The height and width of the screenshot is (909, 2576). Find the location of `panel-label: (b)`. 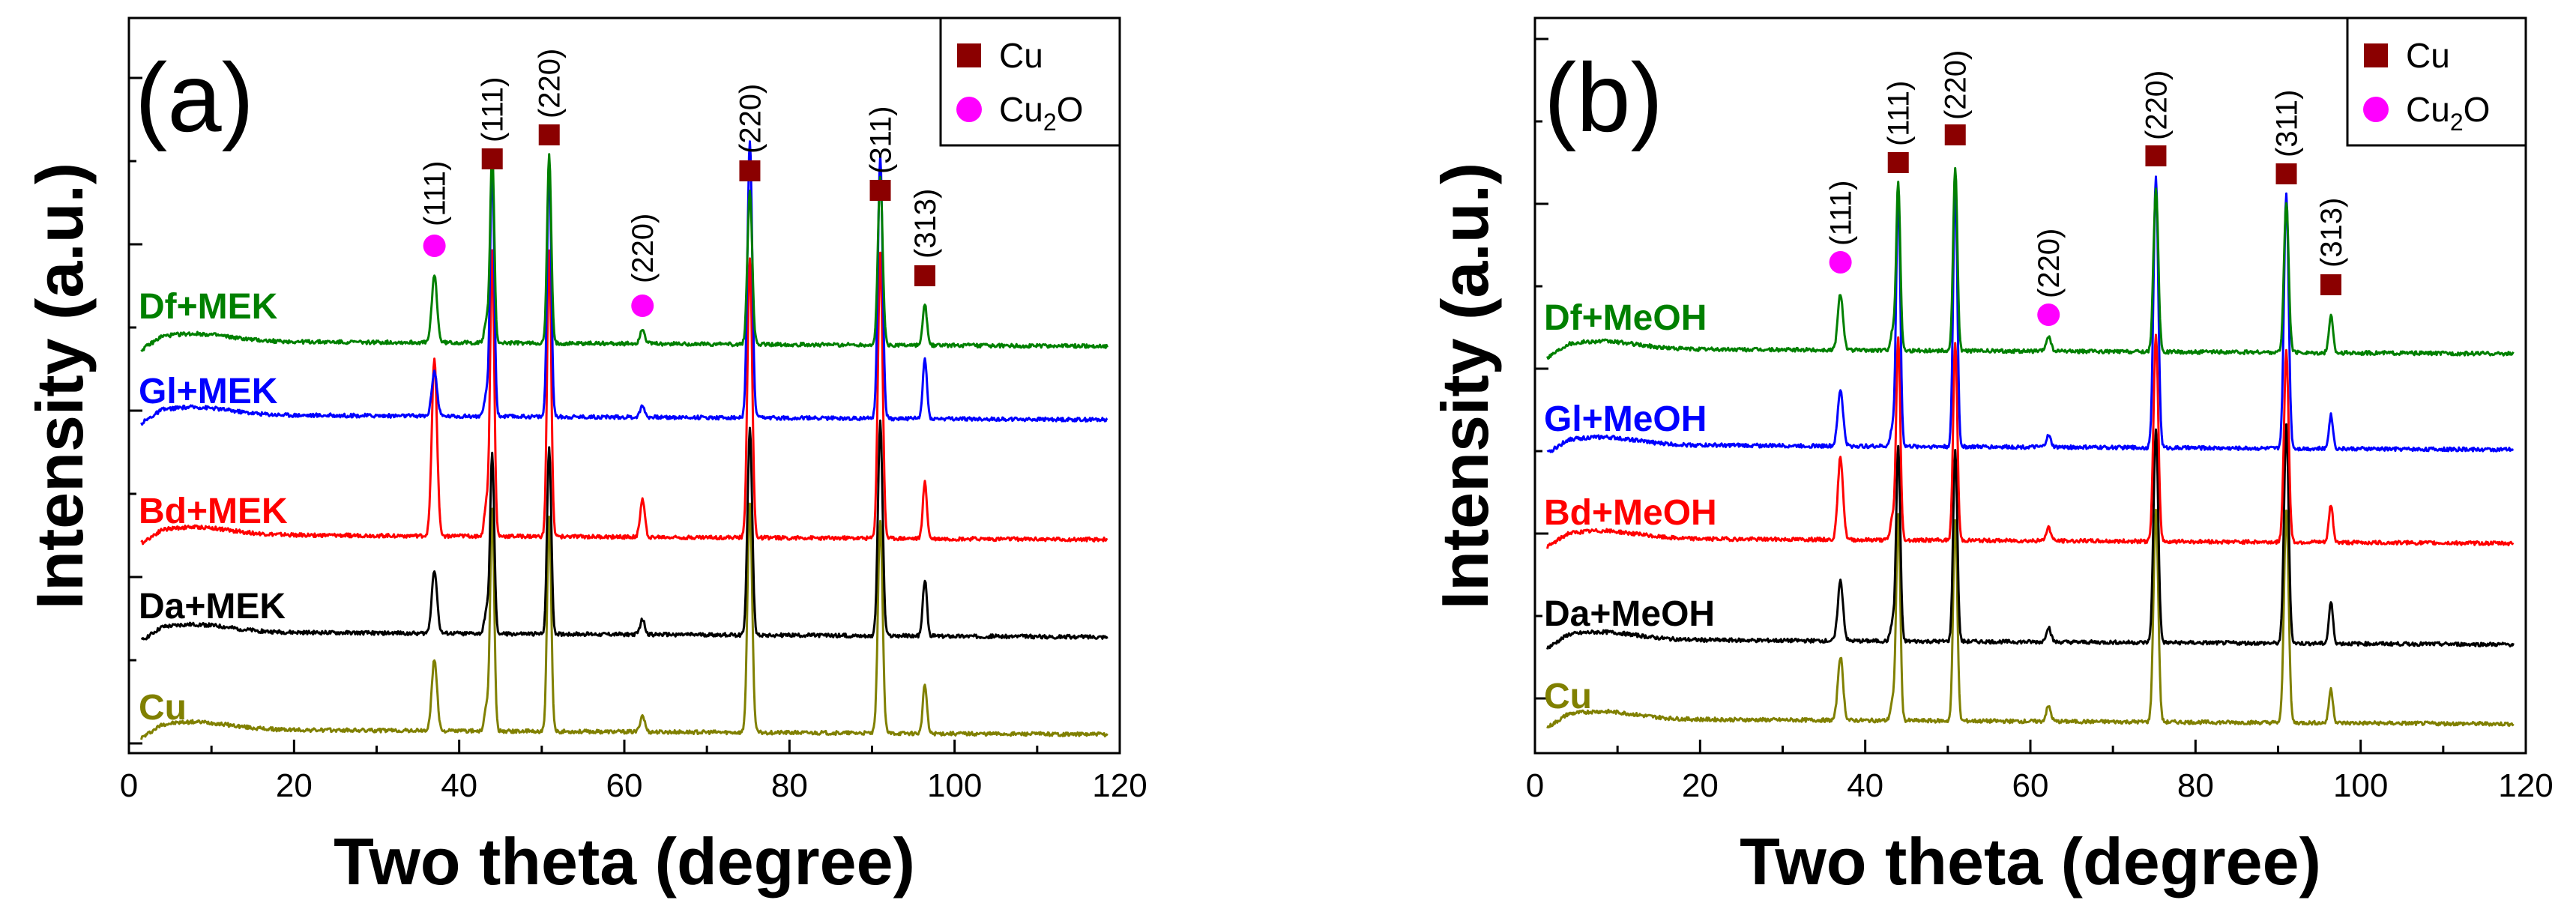

panel-label: (b) is located at coordinates (1603, 97).